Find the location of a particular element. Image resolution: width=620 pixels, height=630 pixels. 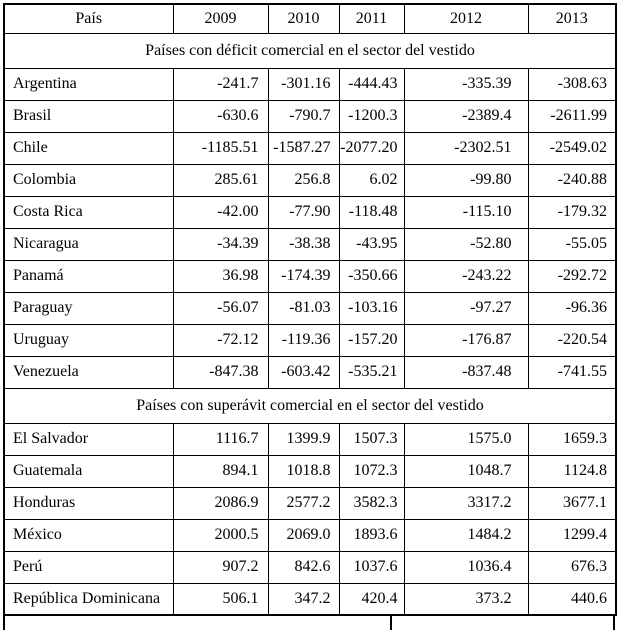

value-cell: -119.36 is located at coordinates (303, 340).